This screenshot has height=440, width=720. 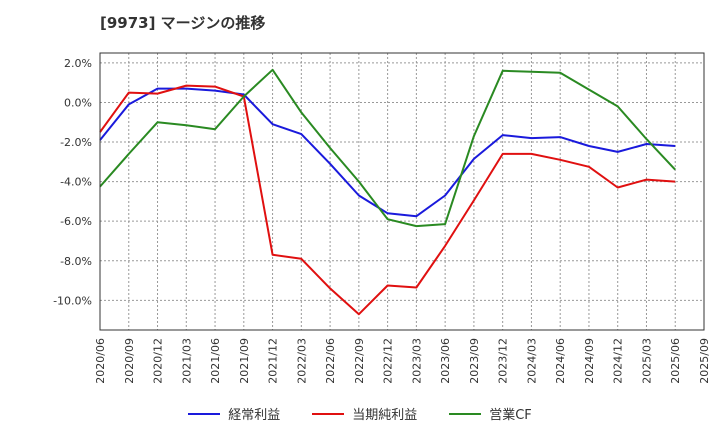 I want to click on x-tick-label: 2024/12, so click(x=618, y=361).